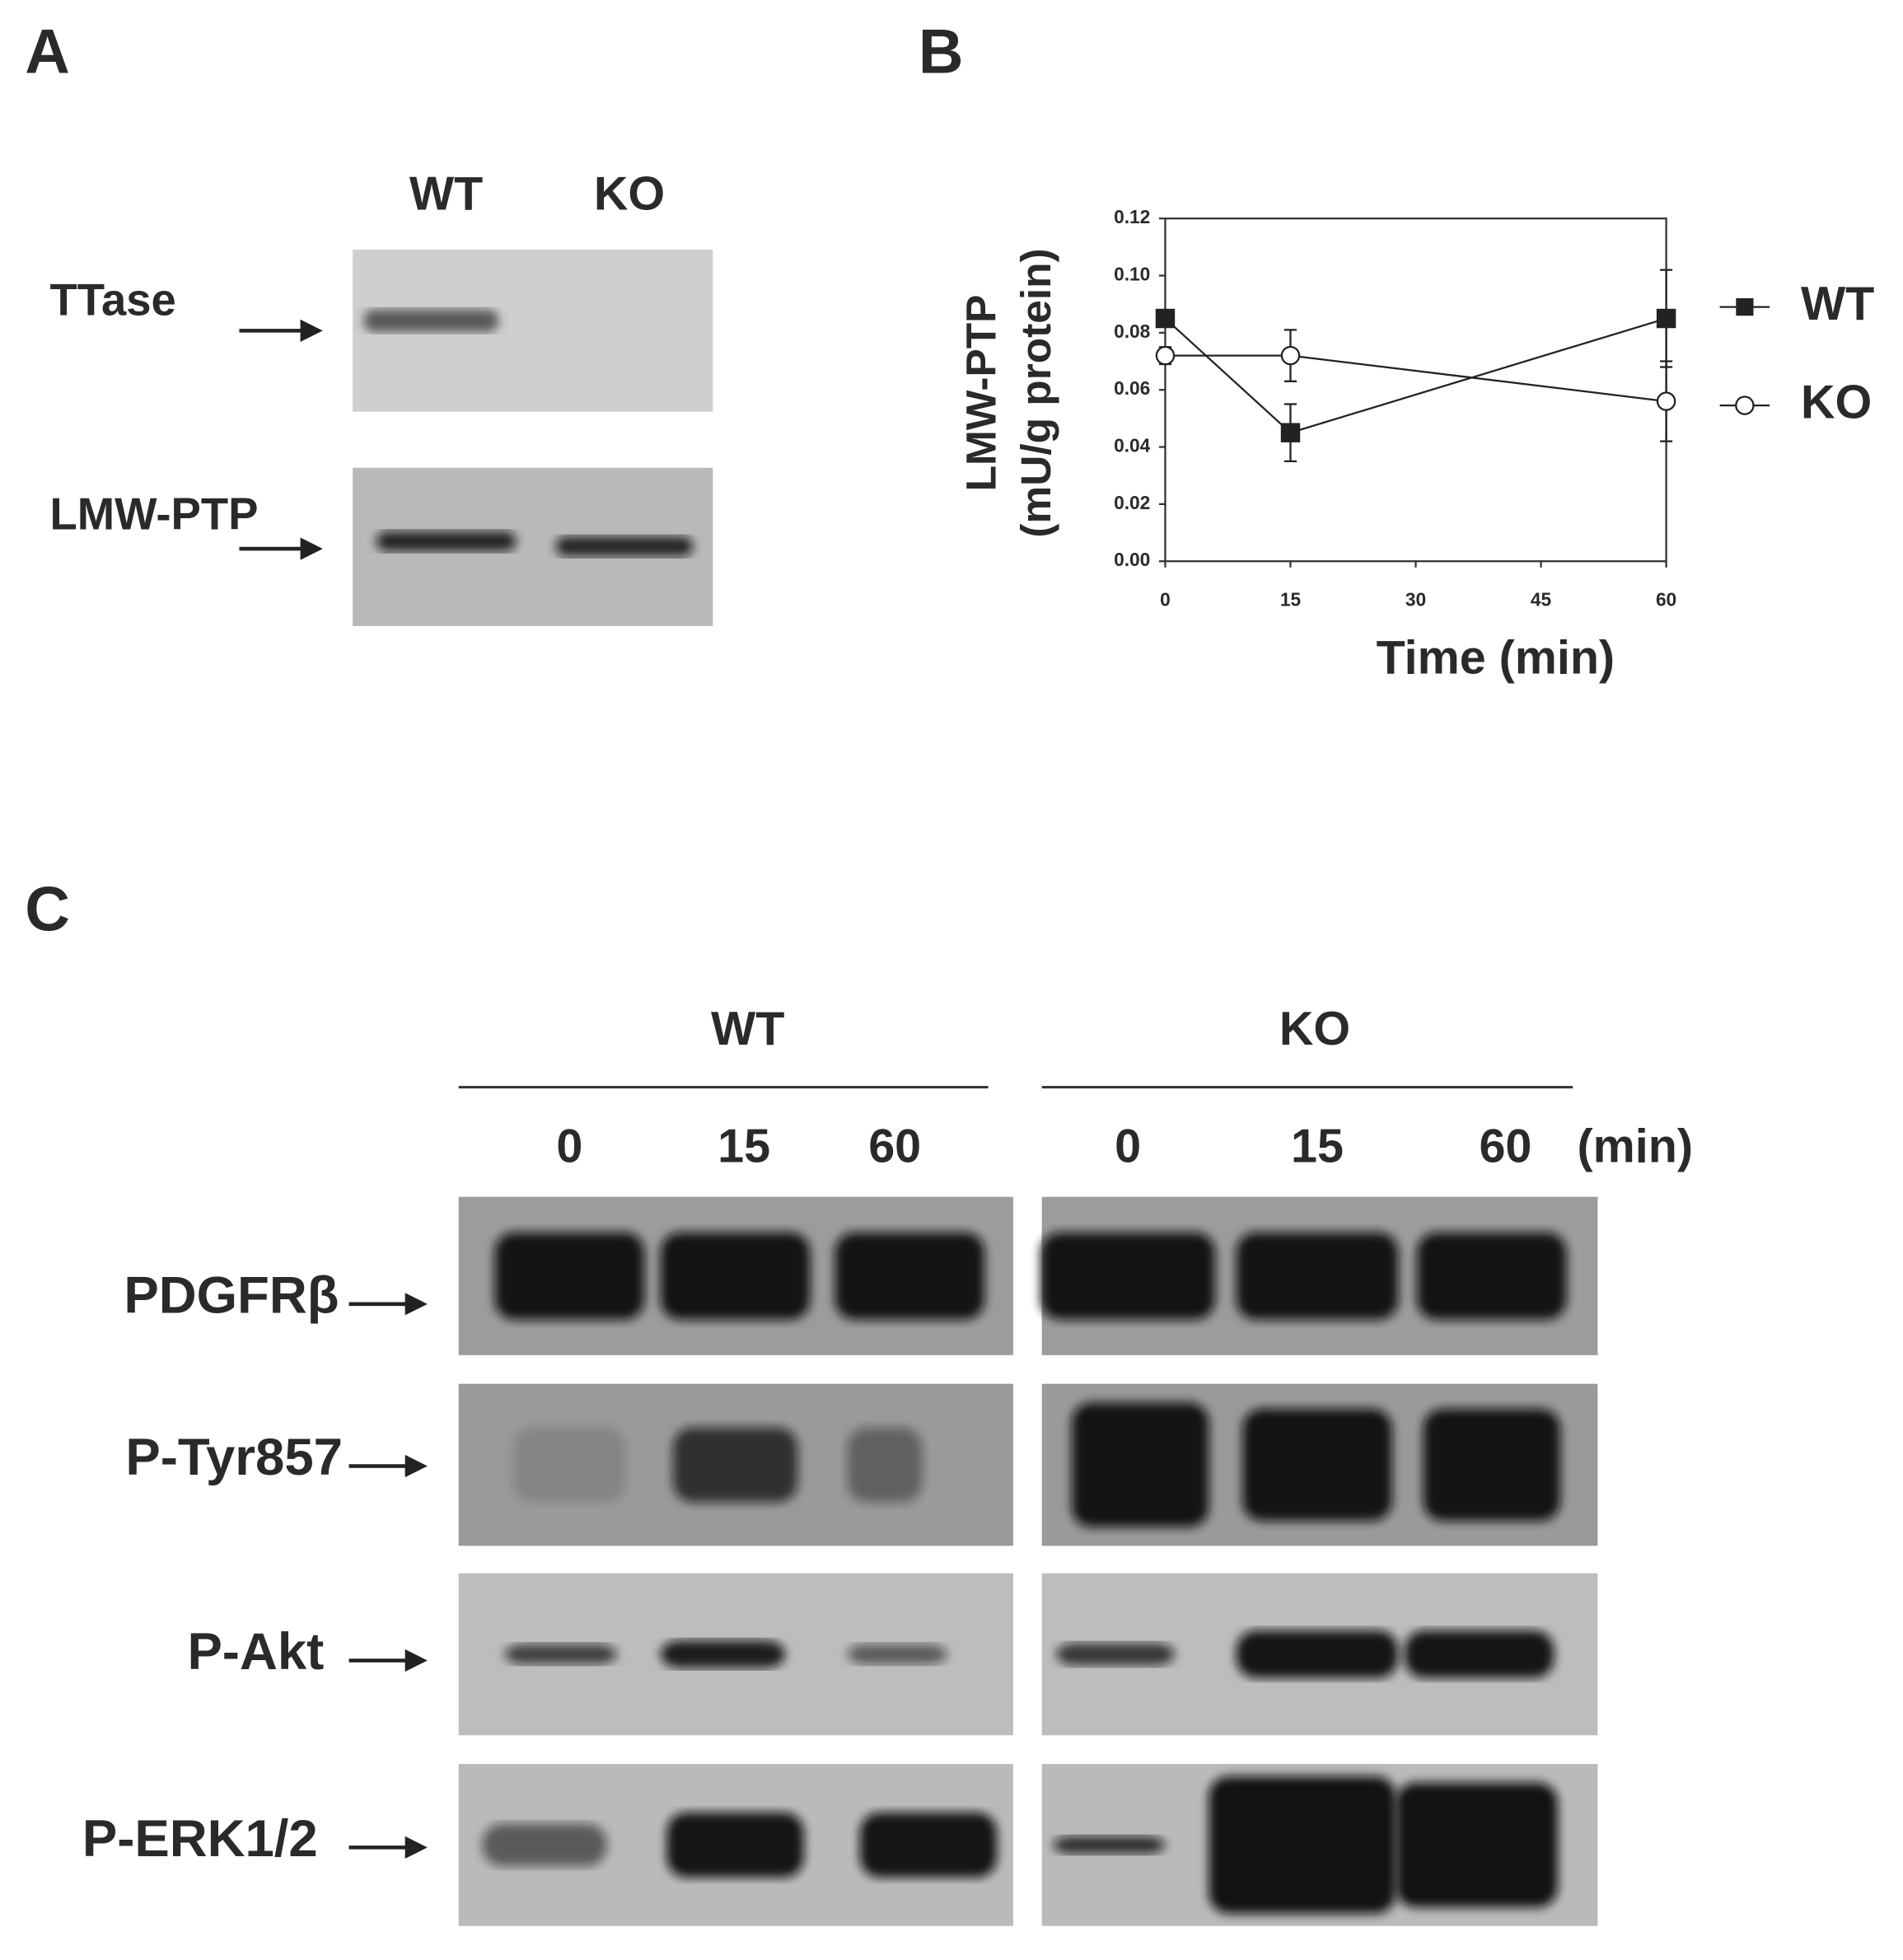 The height and width of the screenshot is (1960, 1903). What do you see at coordinates (1496, 657) in the screenshot?
I see `x-axis-label: Time (min)` at bounding box center [1496, 657].